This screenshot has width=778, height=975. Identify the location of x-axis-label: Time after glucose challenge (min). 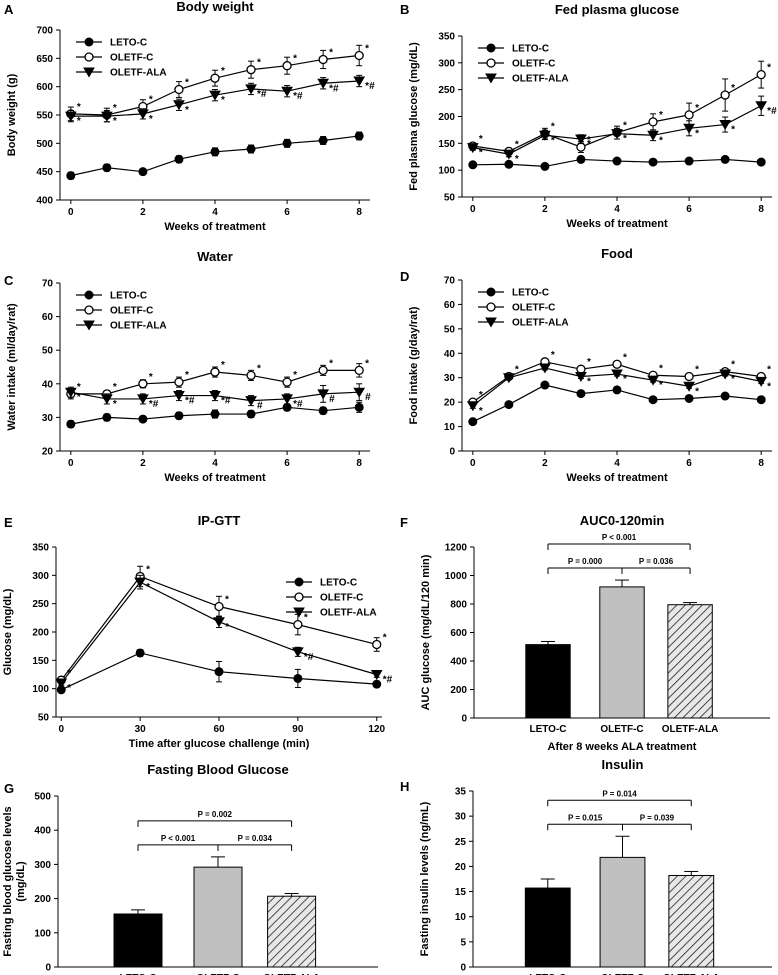
(219, 744).